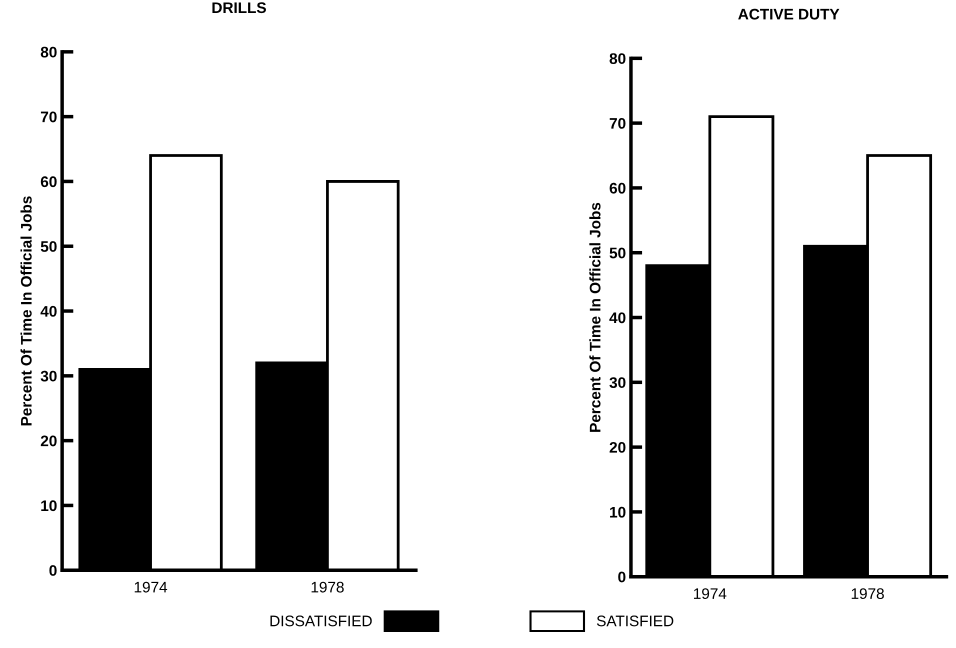 This screenshot has height=648, width=956. I want to click on chart-title: DRILLS, so click(239, 8).